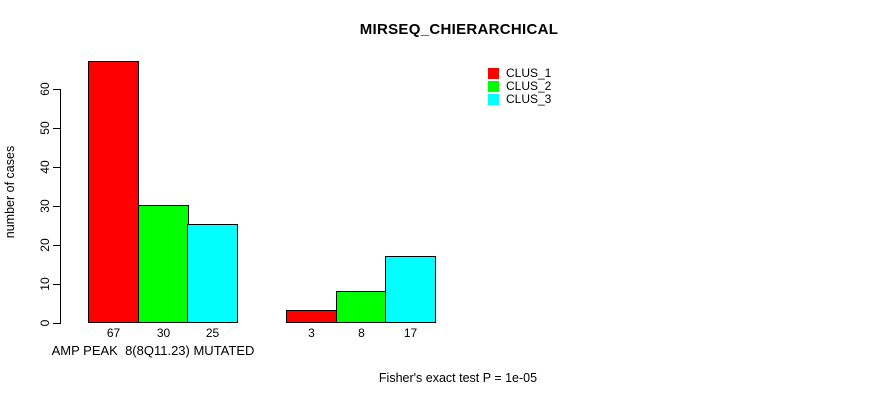 Image resolution: width=890 pixels, height=400 pixels. Describe the element at coordinates (361, 333) in the screenshot. I see `bar-value-label: 8` at that location.